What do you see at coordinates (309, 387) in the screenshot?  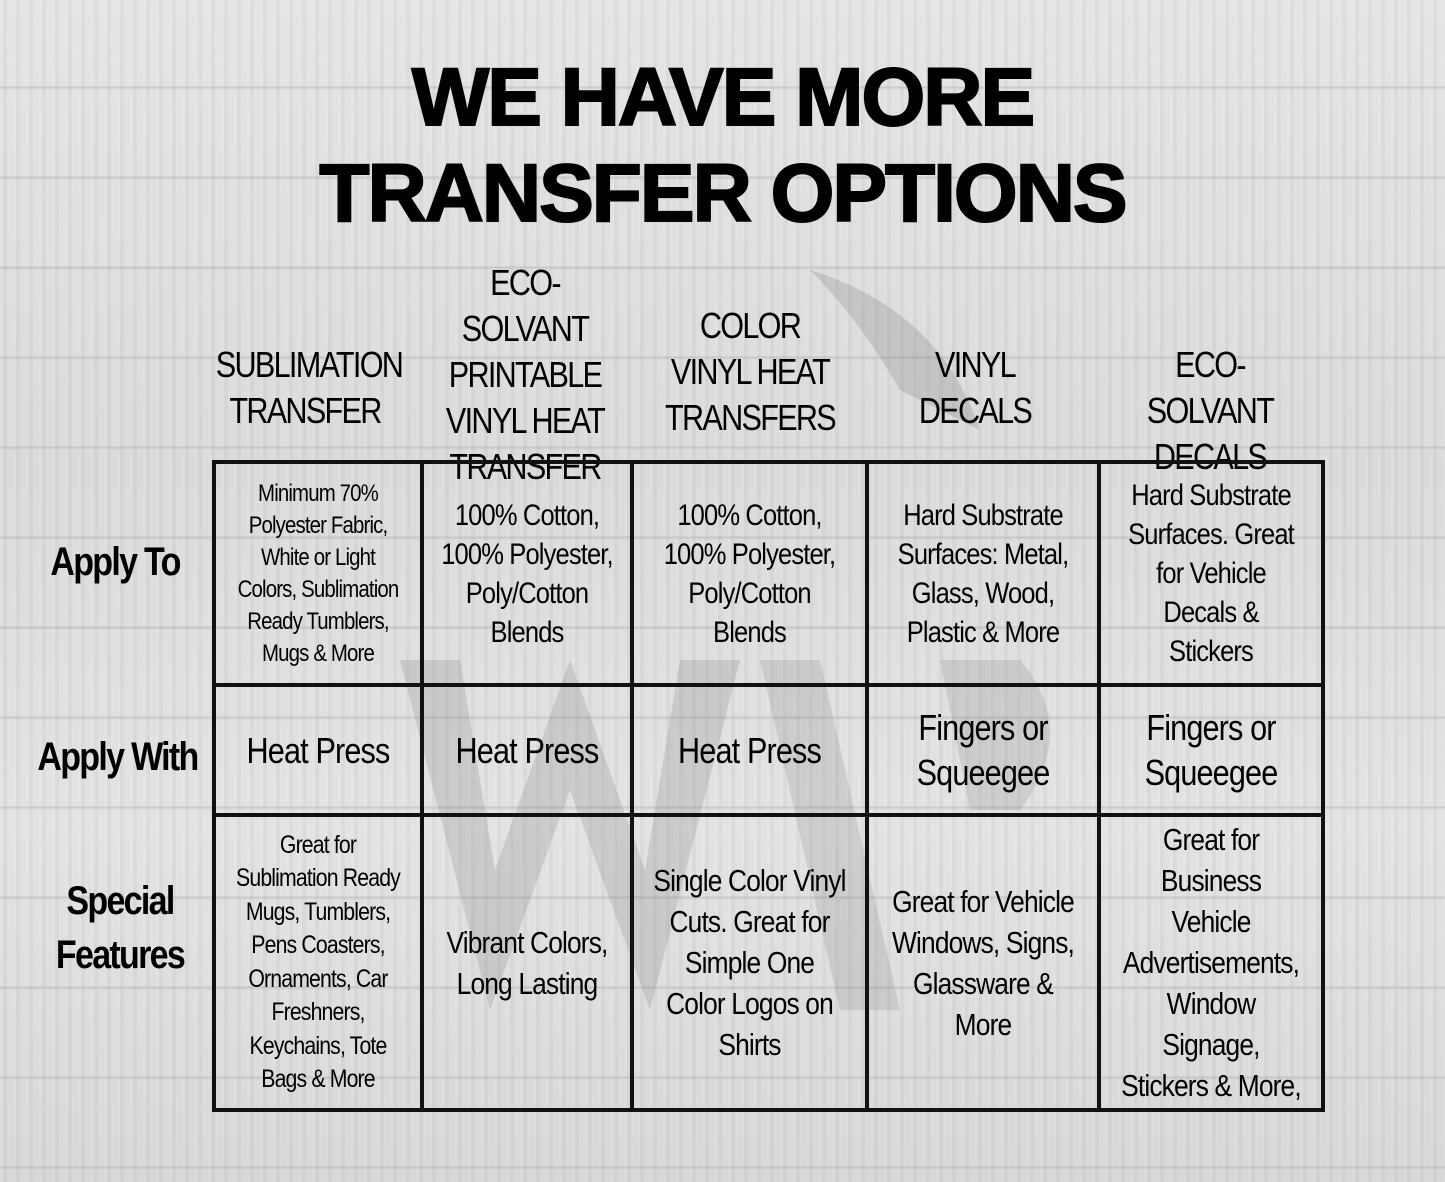 I see `column-header-sublimation: SUBLIMATION TRANSFER` at bounding box center [309, 387].